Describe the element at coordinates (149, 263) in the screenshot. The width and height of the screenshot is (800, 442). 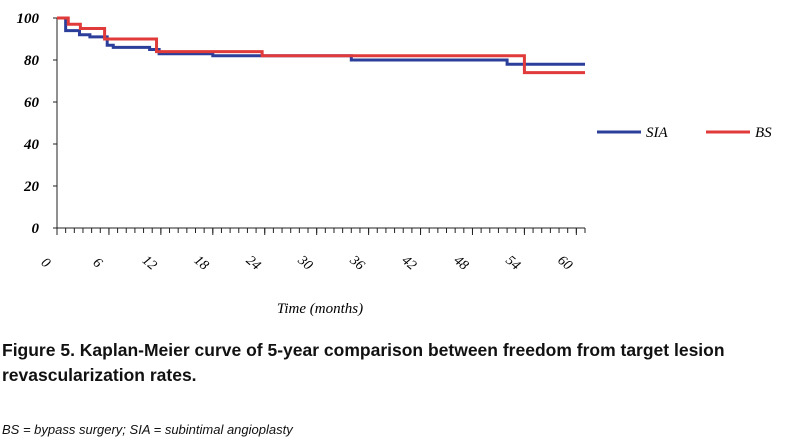
I see `x-tick-label: 12` at that location.